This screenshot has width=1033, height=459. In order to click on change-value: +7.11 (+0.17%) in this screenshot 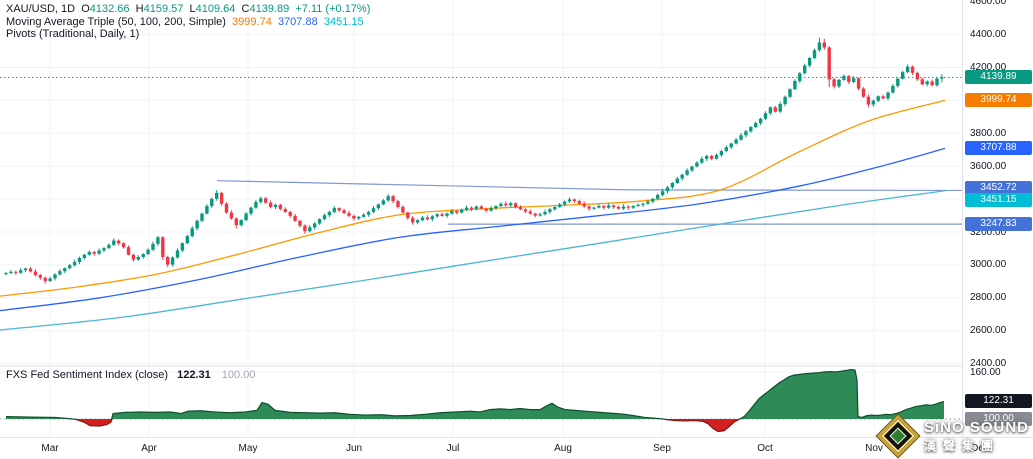, I will do `click(333, 9)`.